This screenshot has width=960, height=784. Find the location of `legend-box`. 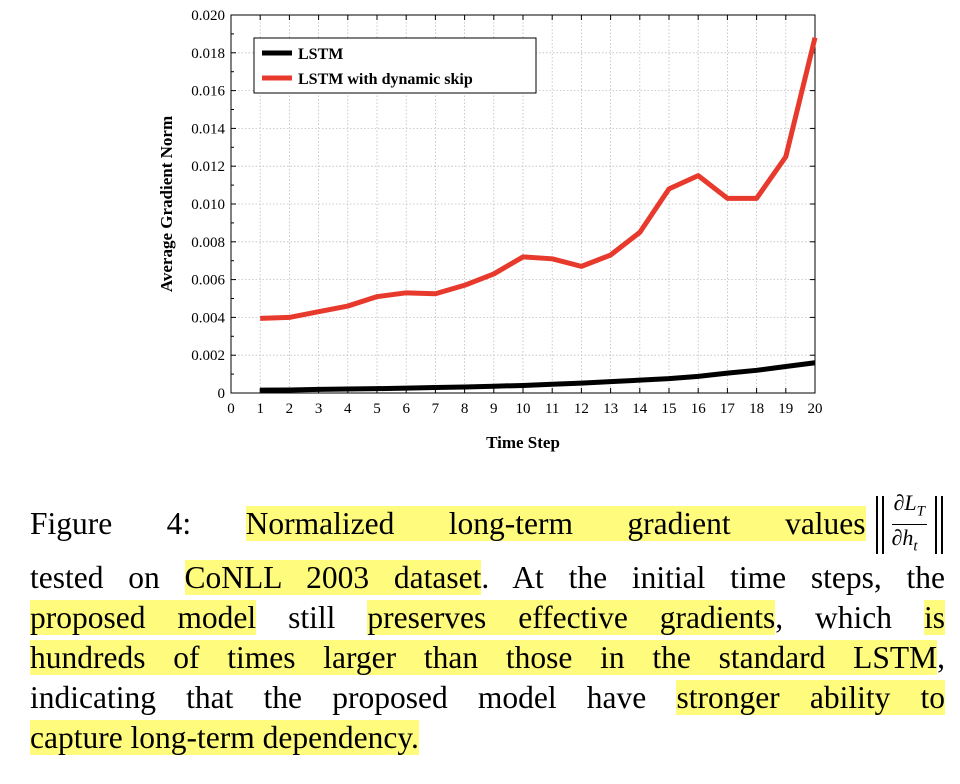

legend-box is located at coordinates (395, 65).